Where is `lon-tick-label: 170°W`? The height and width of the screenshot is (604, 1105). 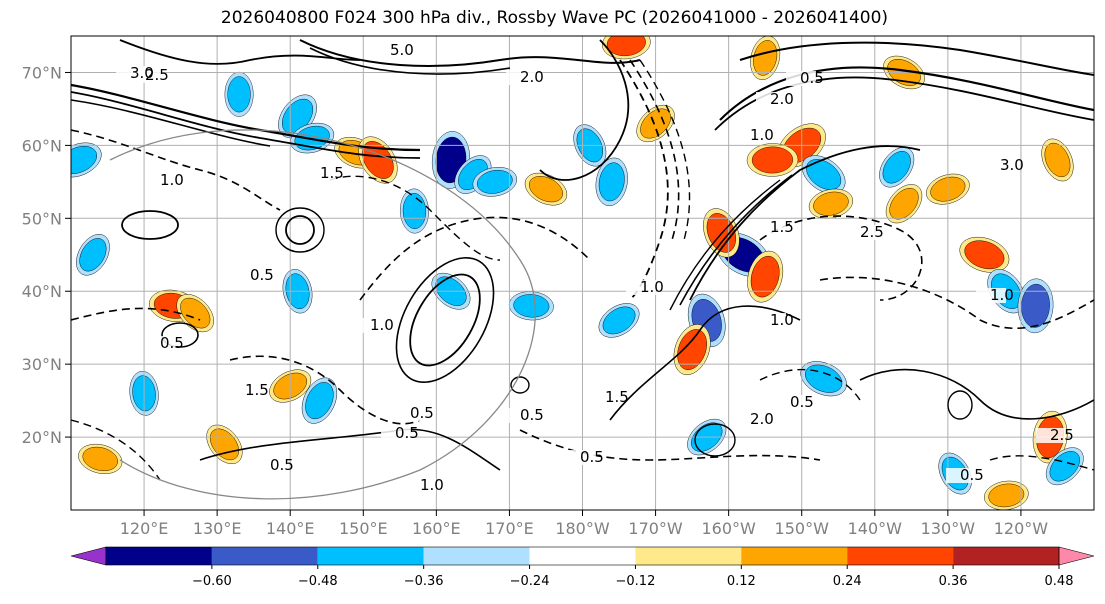
lon-tick-label: 170°W is located at coordinates (655, 528).